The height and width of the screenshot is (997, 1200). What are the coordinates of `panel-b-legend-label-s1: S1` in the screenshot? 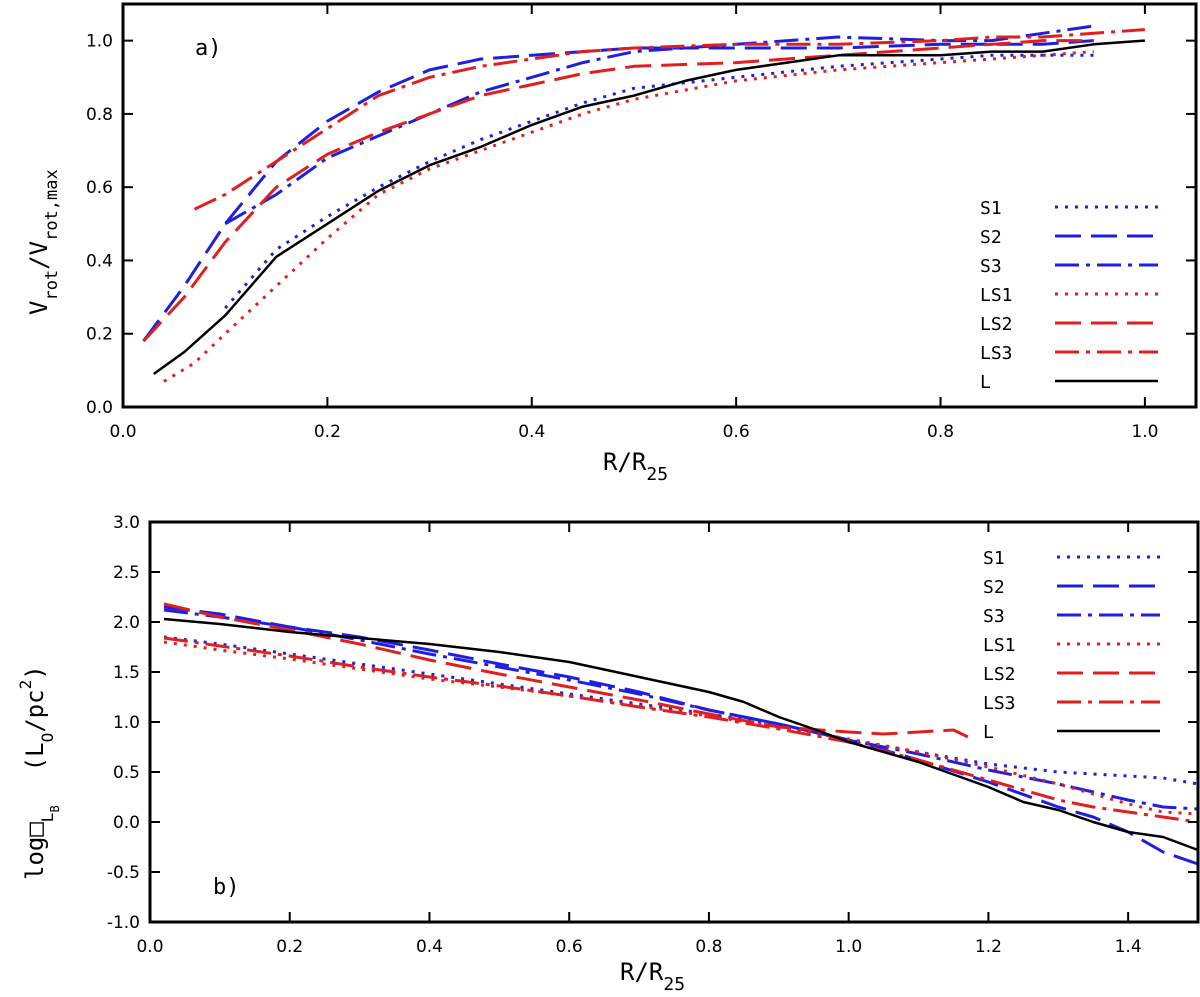 It's located at (994, 558).